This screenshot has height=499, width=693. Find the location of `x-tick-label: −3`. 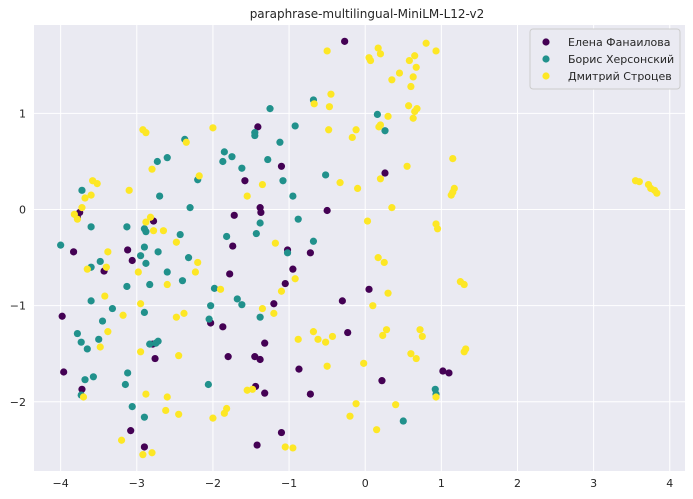

x-tick-label: −3 is located at coordinates (137, 483).